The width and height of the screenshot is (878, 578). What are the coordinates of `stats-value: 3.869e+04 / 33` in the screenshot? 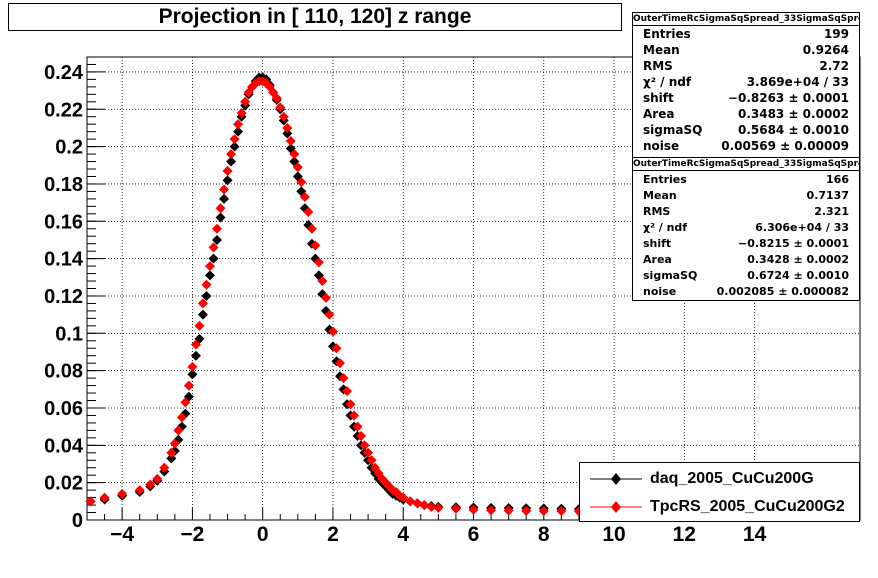 It's located at (797, 82).